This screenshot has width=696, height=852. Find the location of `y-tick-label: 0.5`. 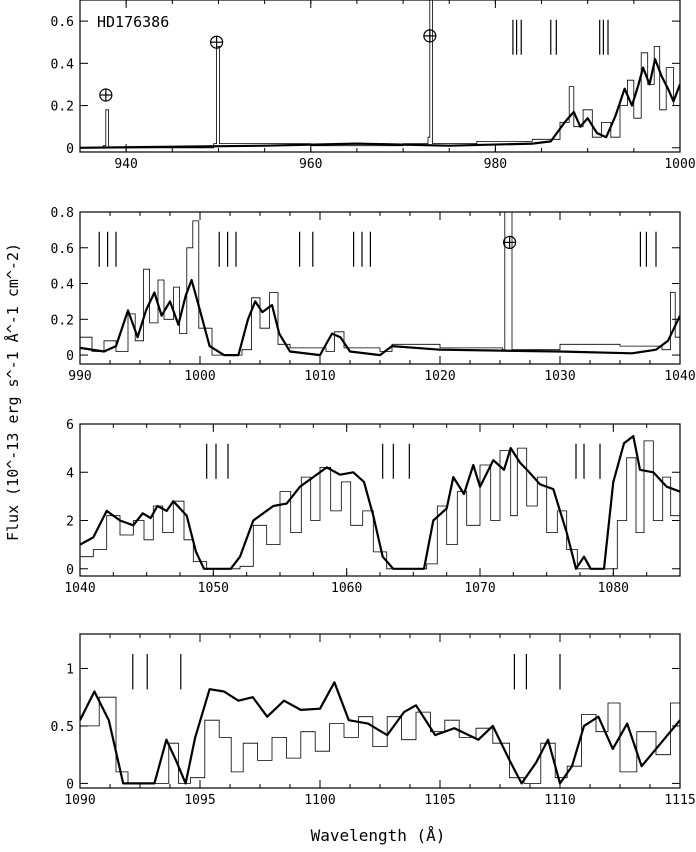

y-tick-label: 0.5 is located at coordinates (62, 727).